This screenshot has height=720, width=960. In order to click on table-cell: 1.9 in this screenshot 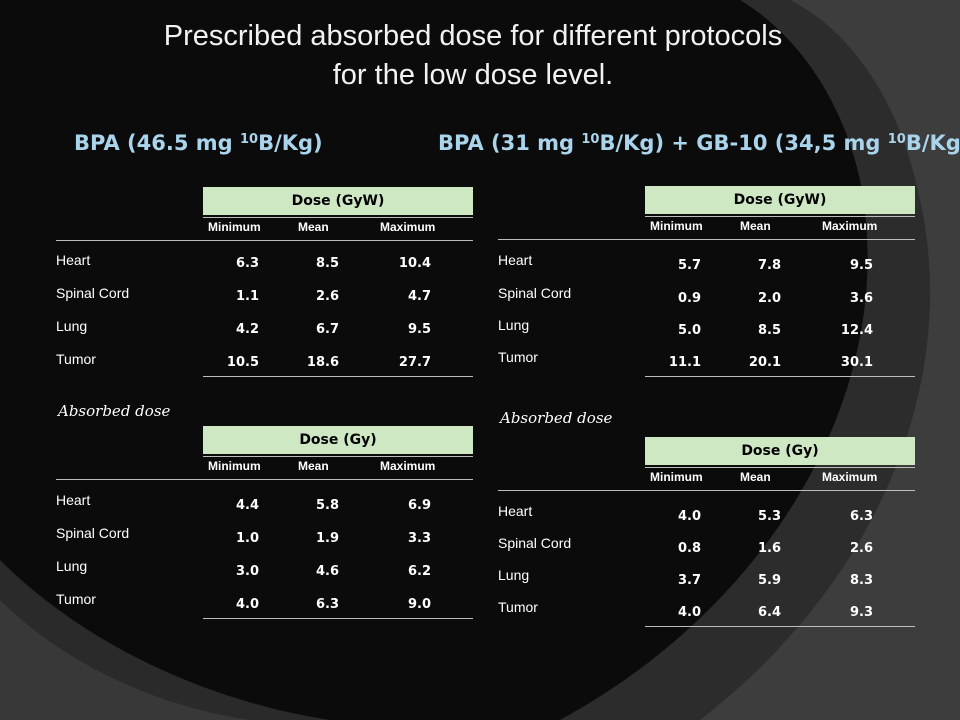, I will do `click(327, 538)`.